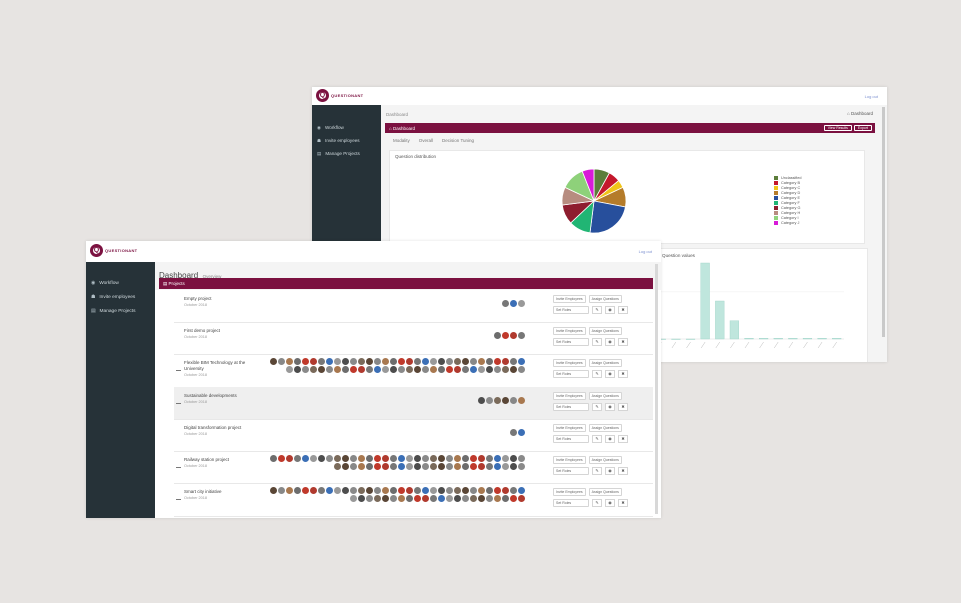 Image resolution: width=961 pixels, height=603 pixels. I want to click on legend-item: Category I, so click(787, 217).